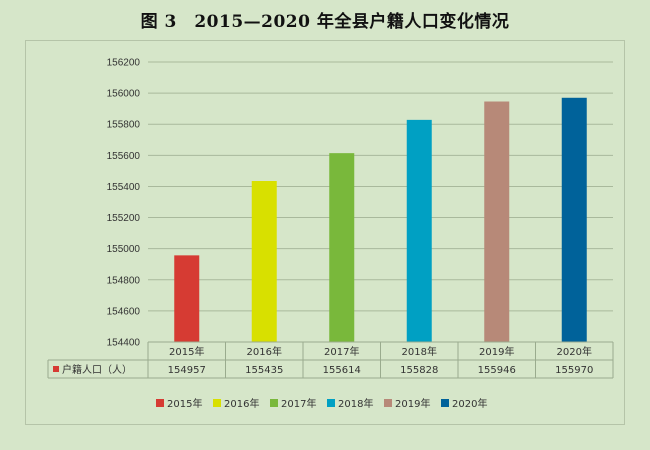  What do you see at coordinates (187, 370) in the screenshot?
I see `data-table-value: 154957` at bounding box center [187, 370].